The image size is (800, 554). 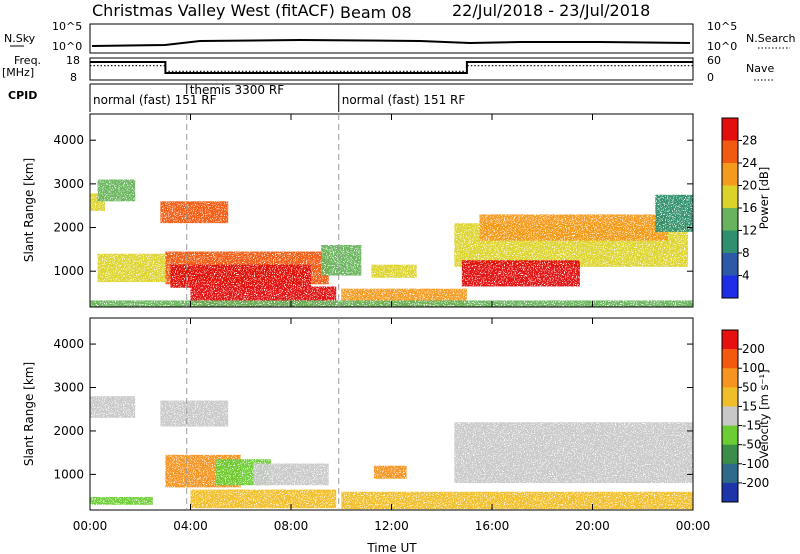 What do you see at coordinates (20, 38) in the screenshot?
I see `nsky-label: N.Sky` at bounding box center [20, 38].